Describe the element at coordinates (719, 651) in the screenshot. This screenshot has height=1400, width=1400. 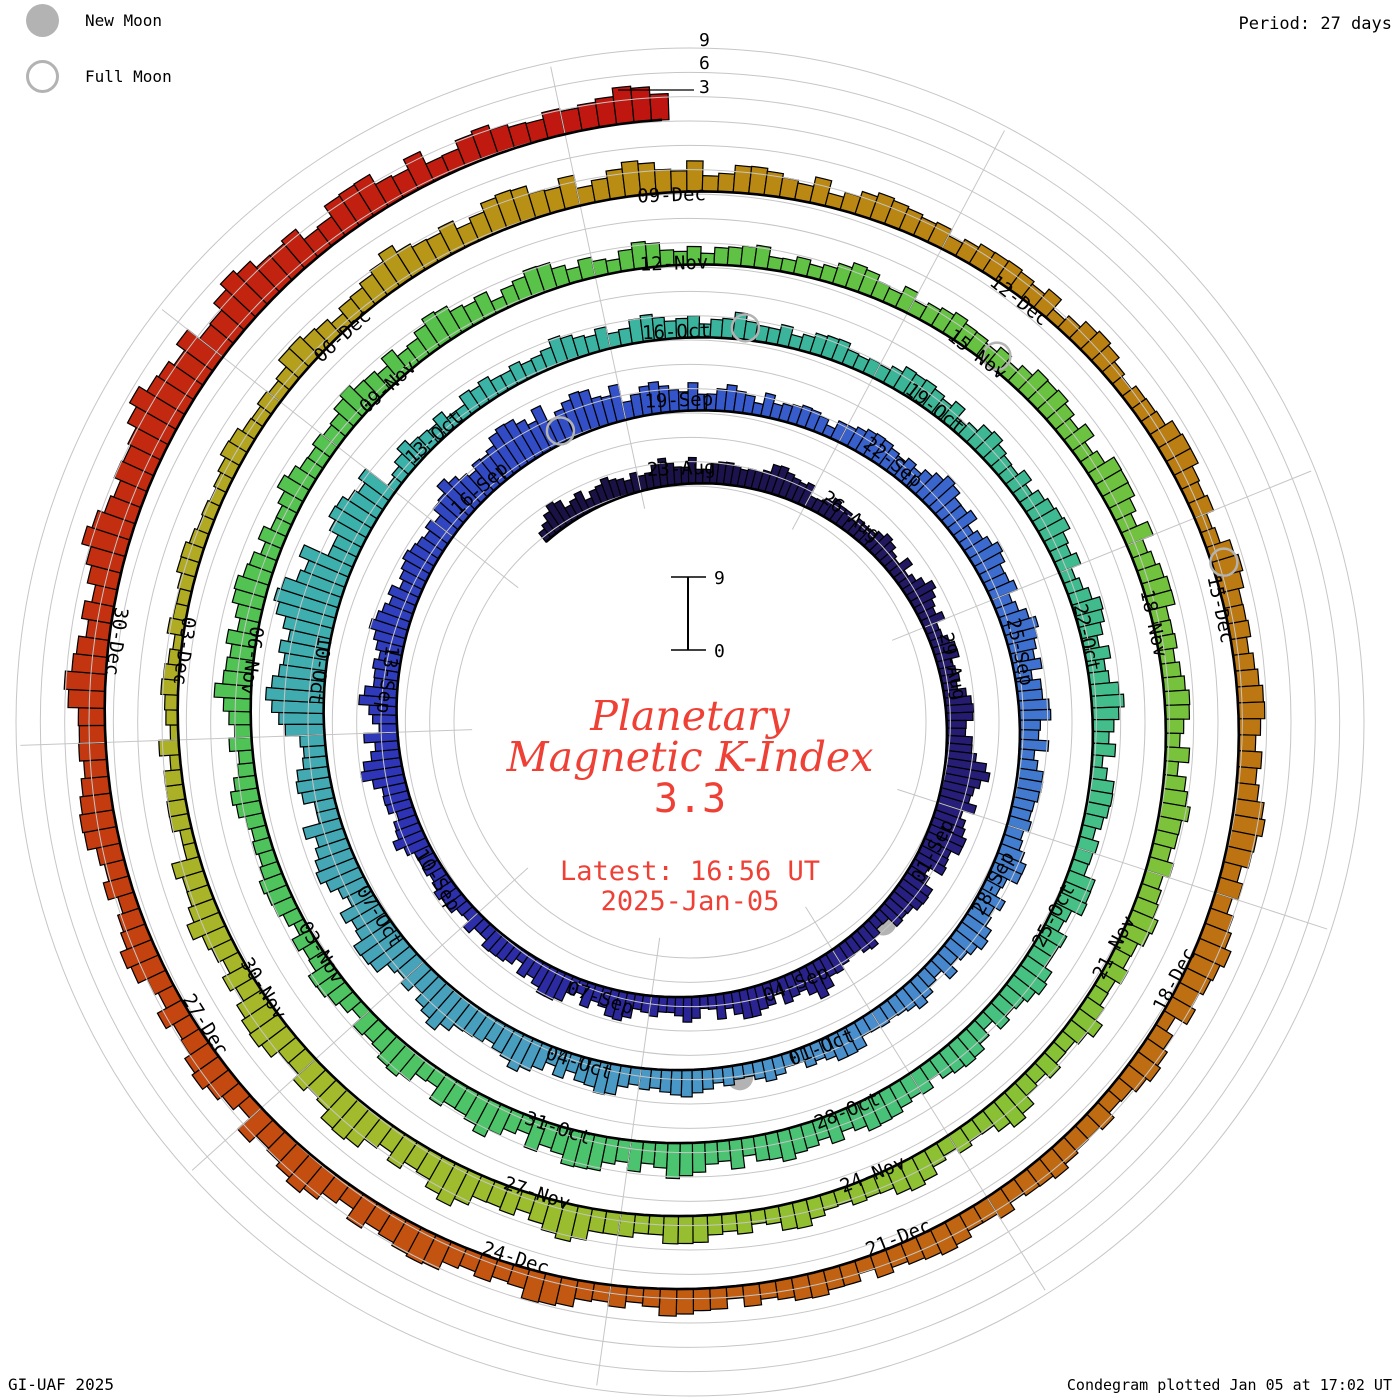
I see `center-scale-min: 0` at that location.